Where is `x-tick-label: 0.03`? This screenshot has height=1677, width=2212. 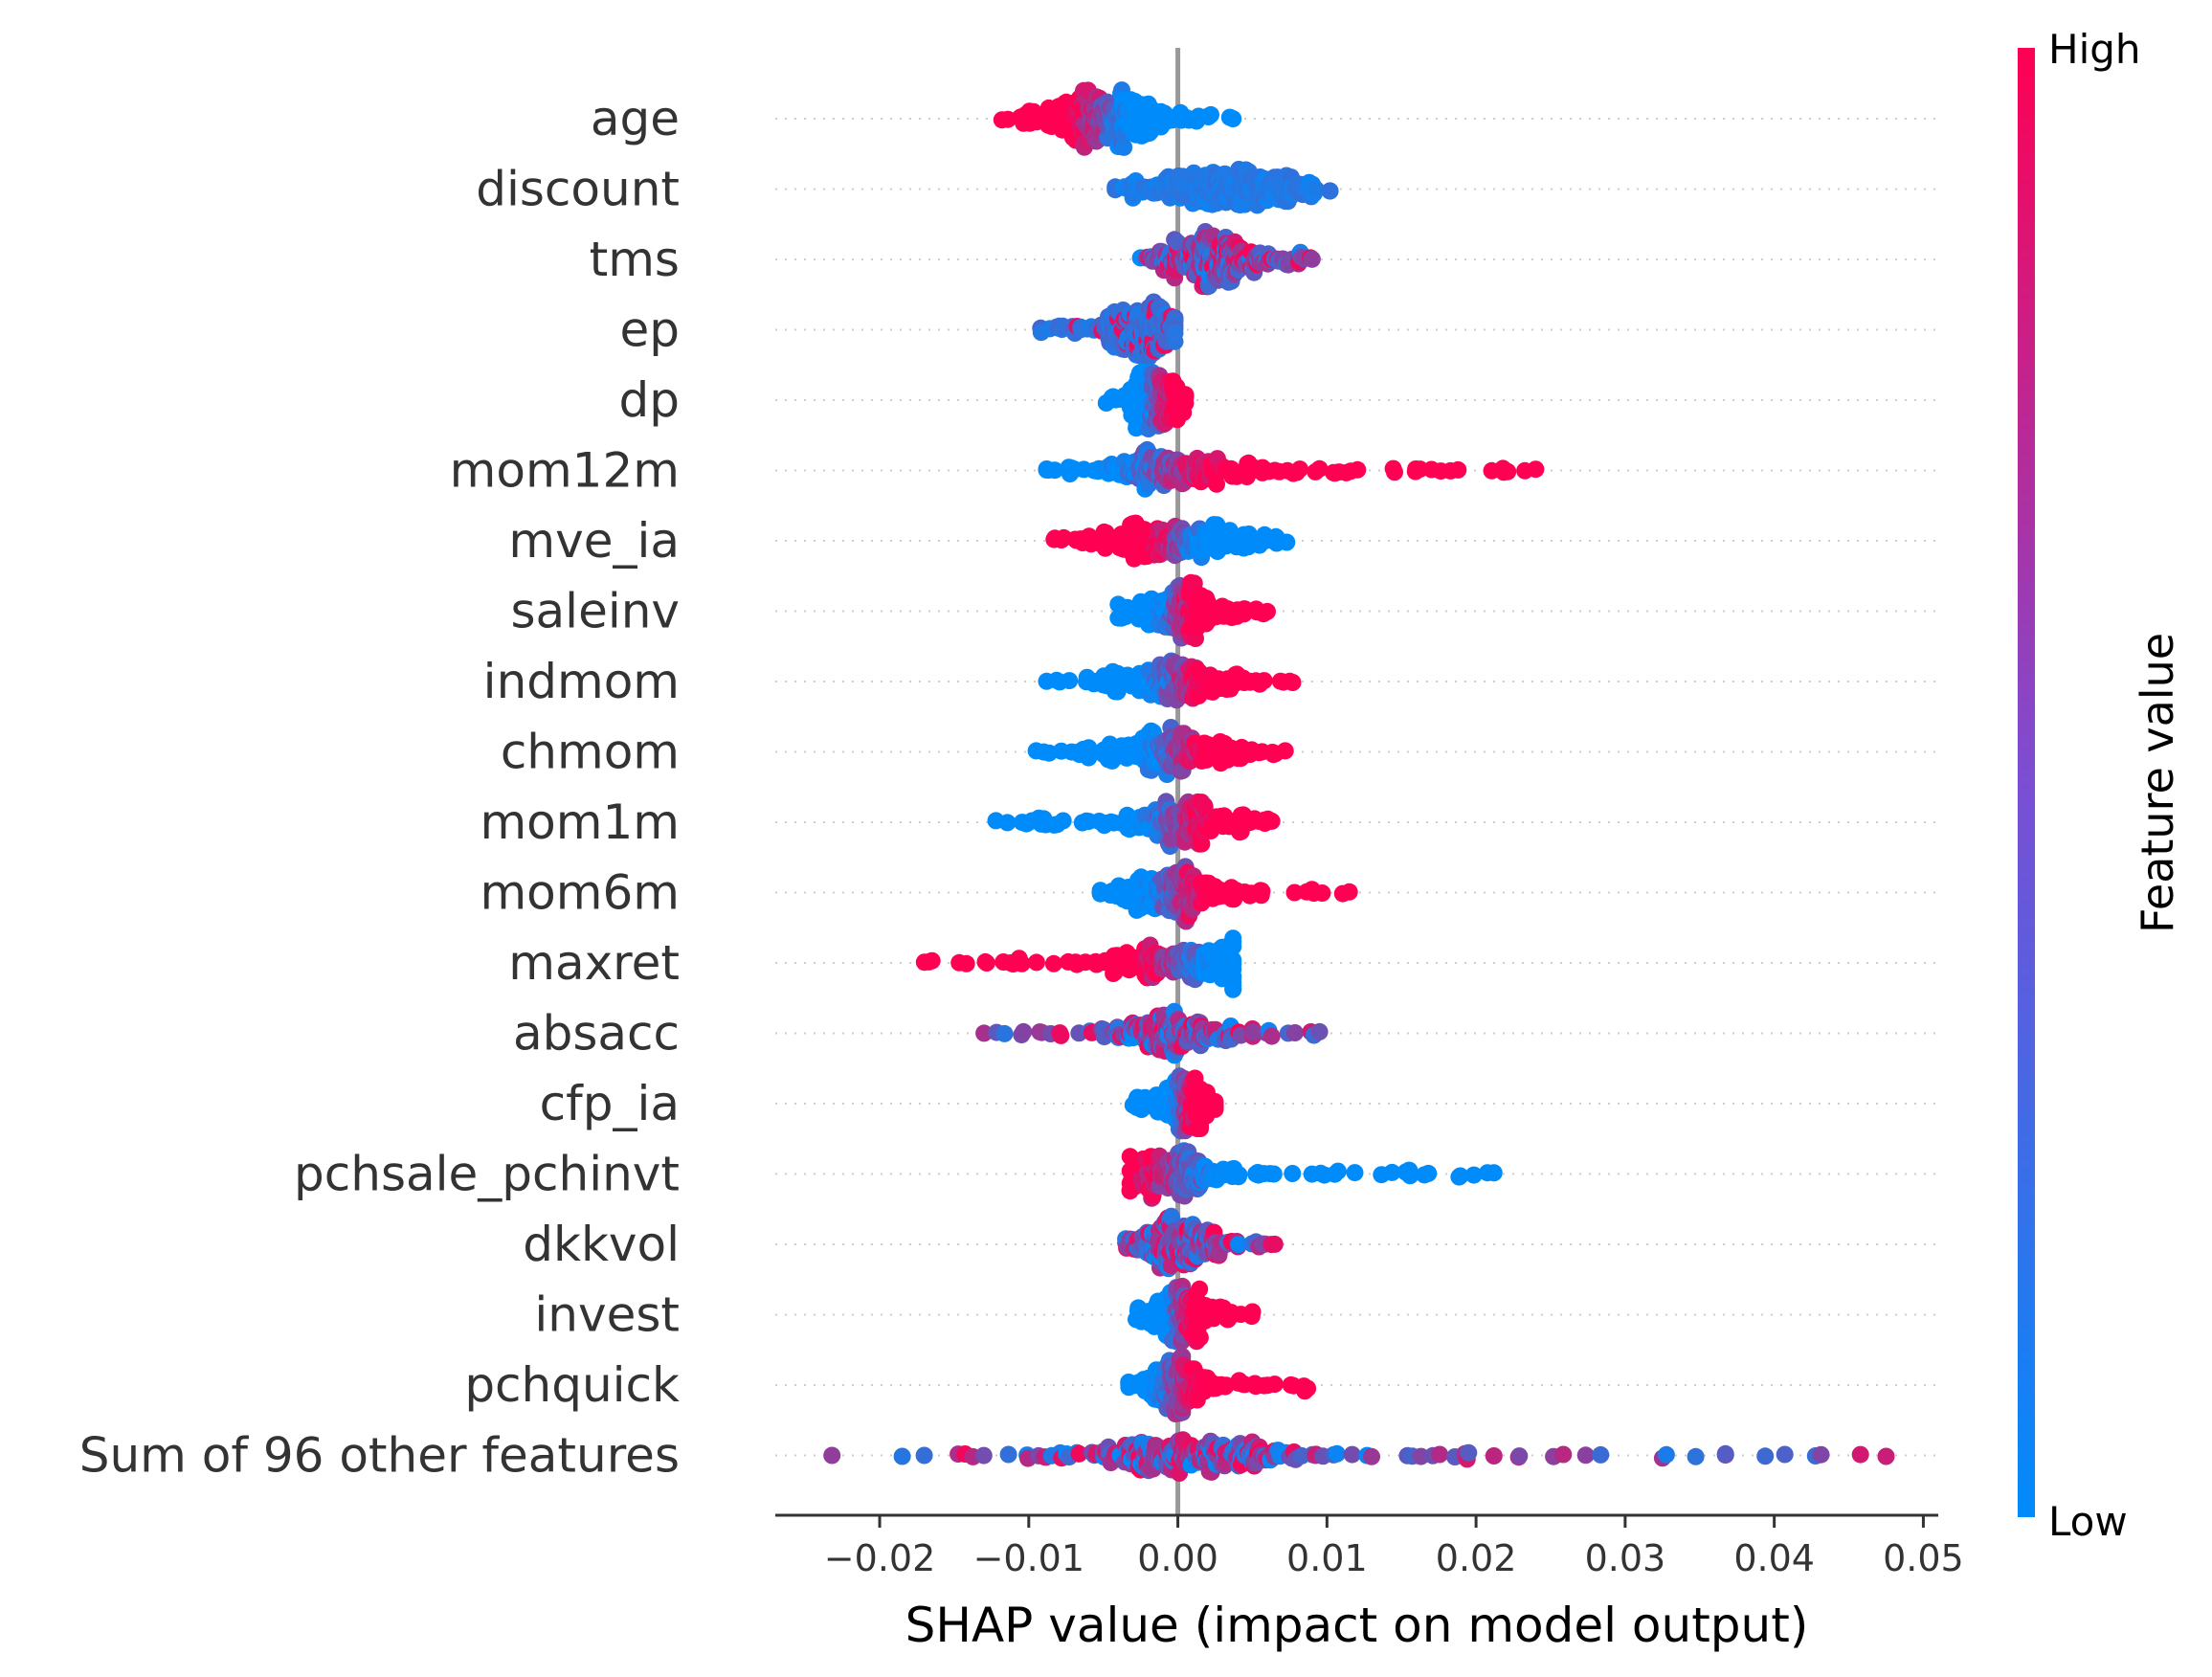 x-tick-label: 0.03 is located at coordinates (1626, 1558).